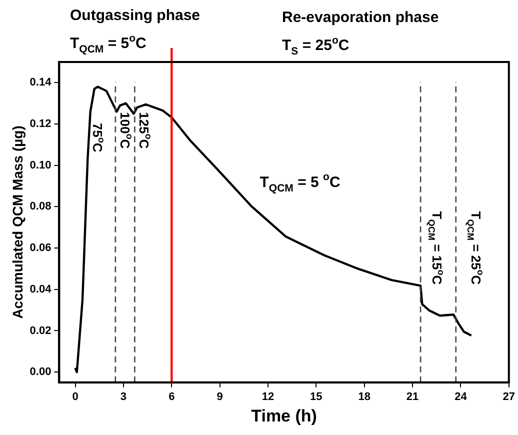  Describe the element at coordinates (41, 248) in the screenshot. I see `y-tick-label: 0.06` at that location.